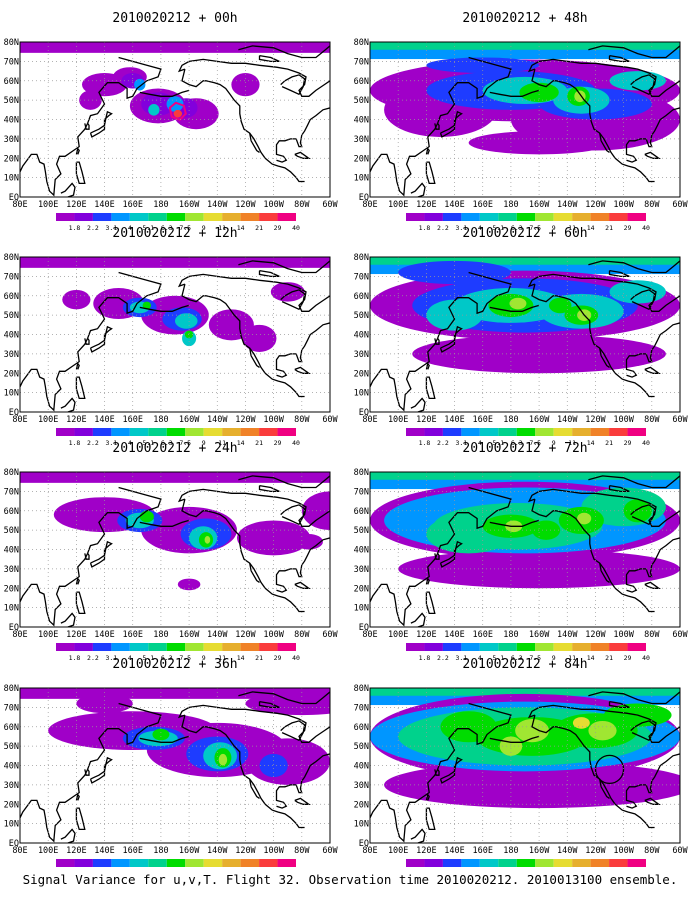 Image resolution: width=700 pixels, height=900 pixels. What do you see at coordinates (480, 658) in the screenshot?
I see `colorbar-label: 4` at bounding box center [480, 658].